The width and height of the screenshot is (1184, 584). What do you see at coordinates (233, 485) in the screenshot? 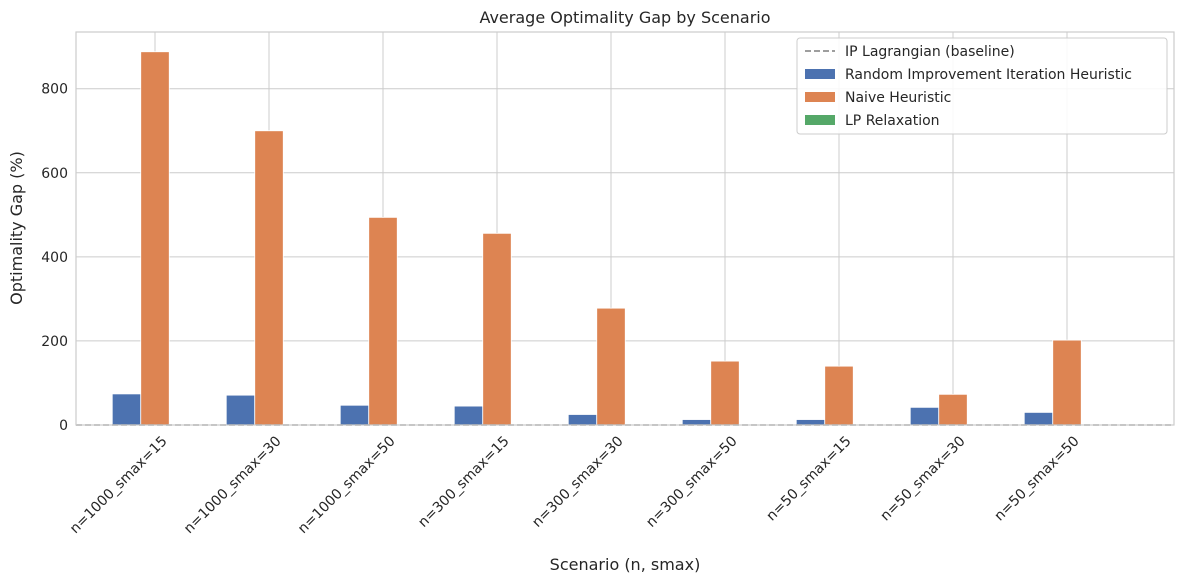
I see `x-tick-label: n=1000_smax=30` at bounding box center [233, 485].